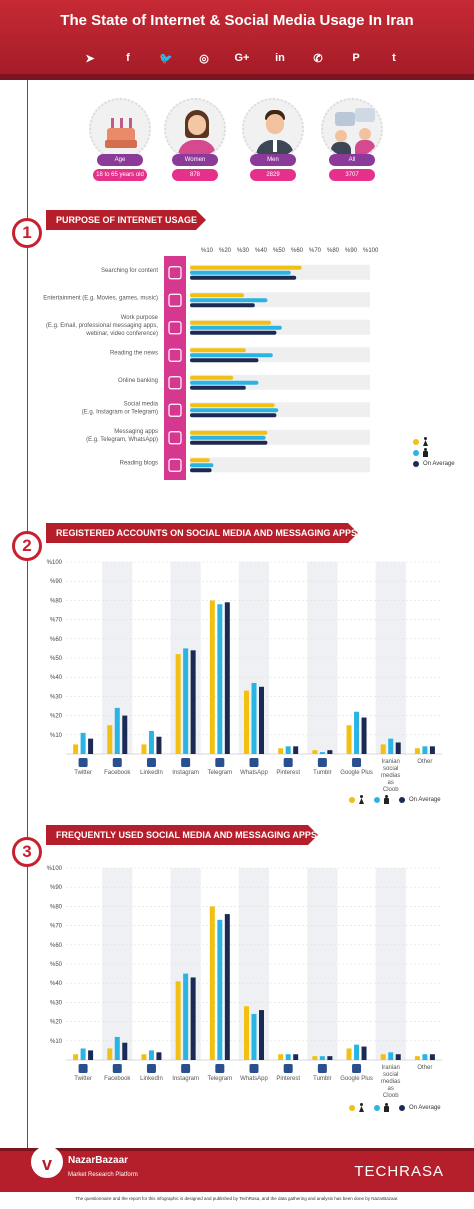  Describe the element at coordinates (439, 463) in the screenshot. I see `legend-average-label: On Average` at that location.